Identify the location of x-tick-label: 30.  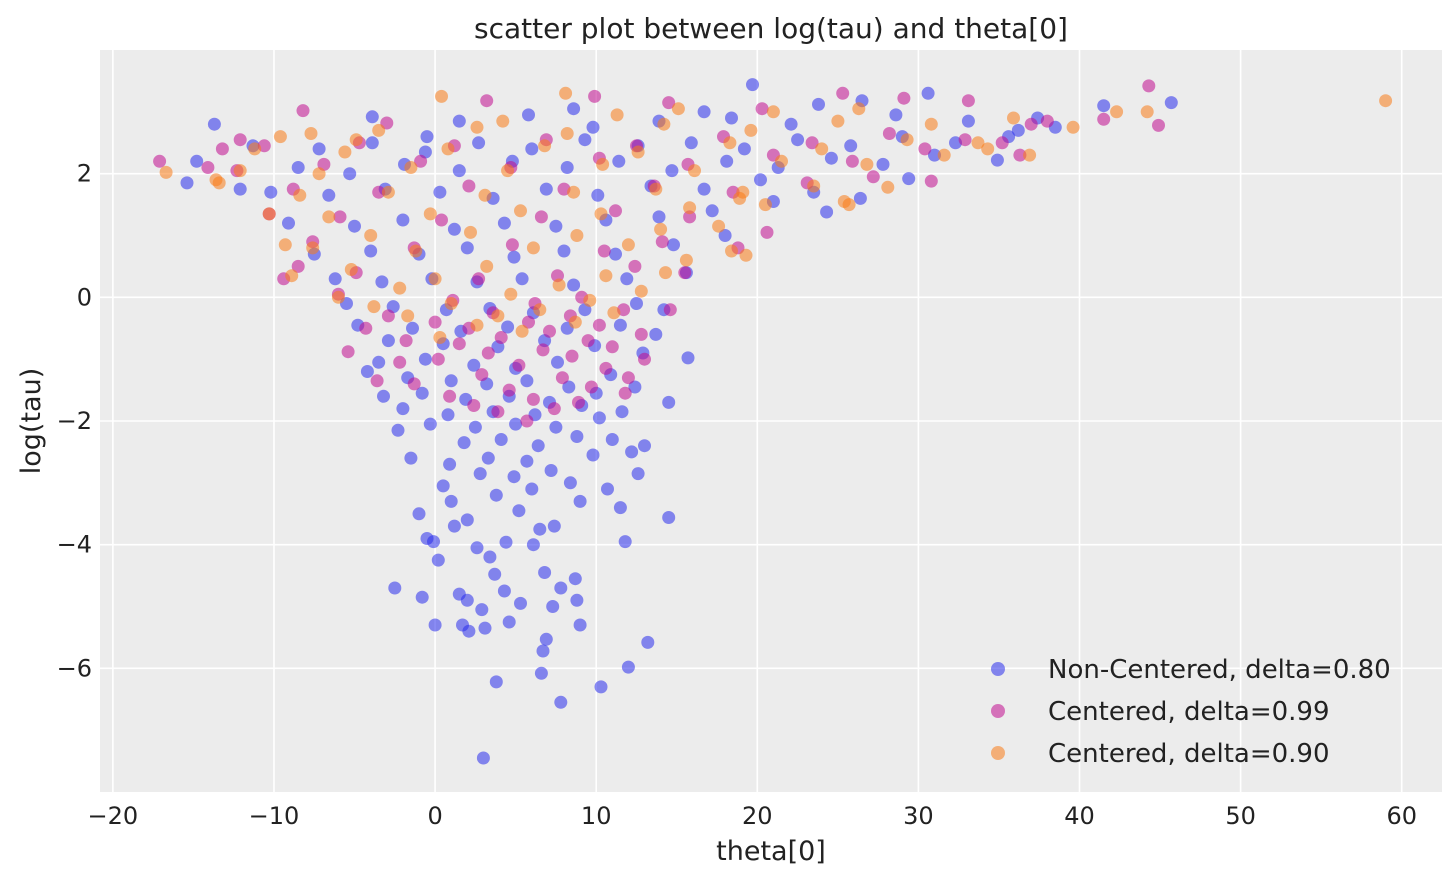
(918, 816).